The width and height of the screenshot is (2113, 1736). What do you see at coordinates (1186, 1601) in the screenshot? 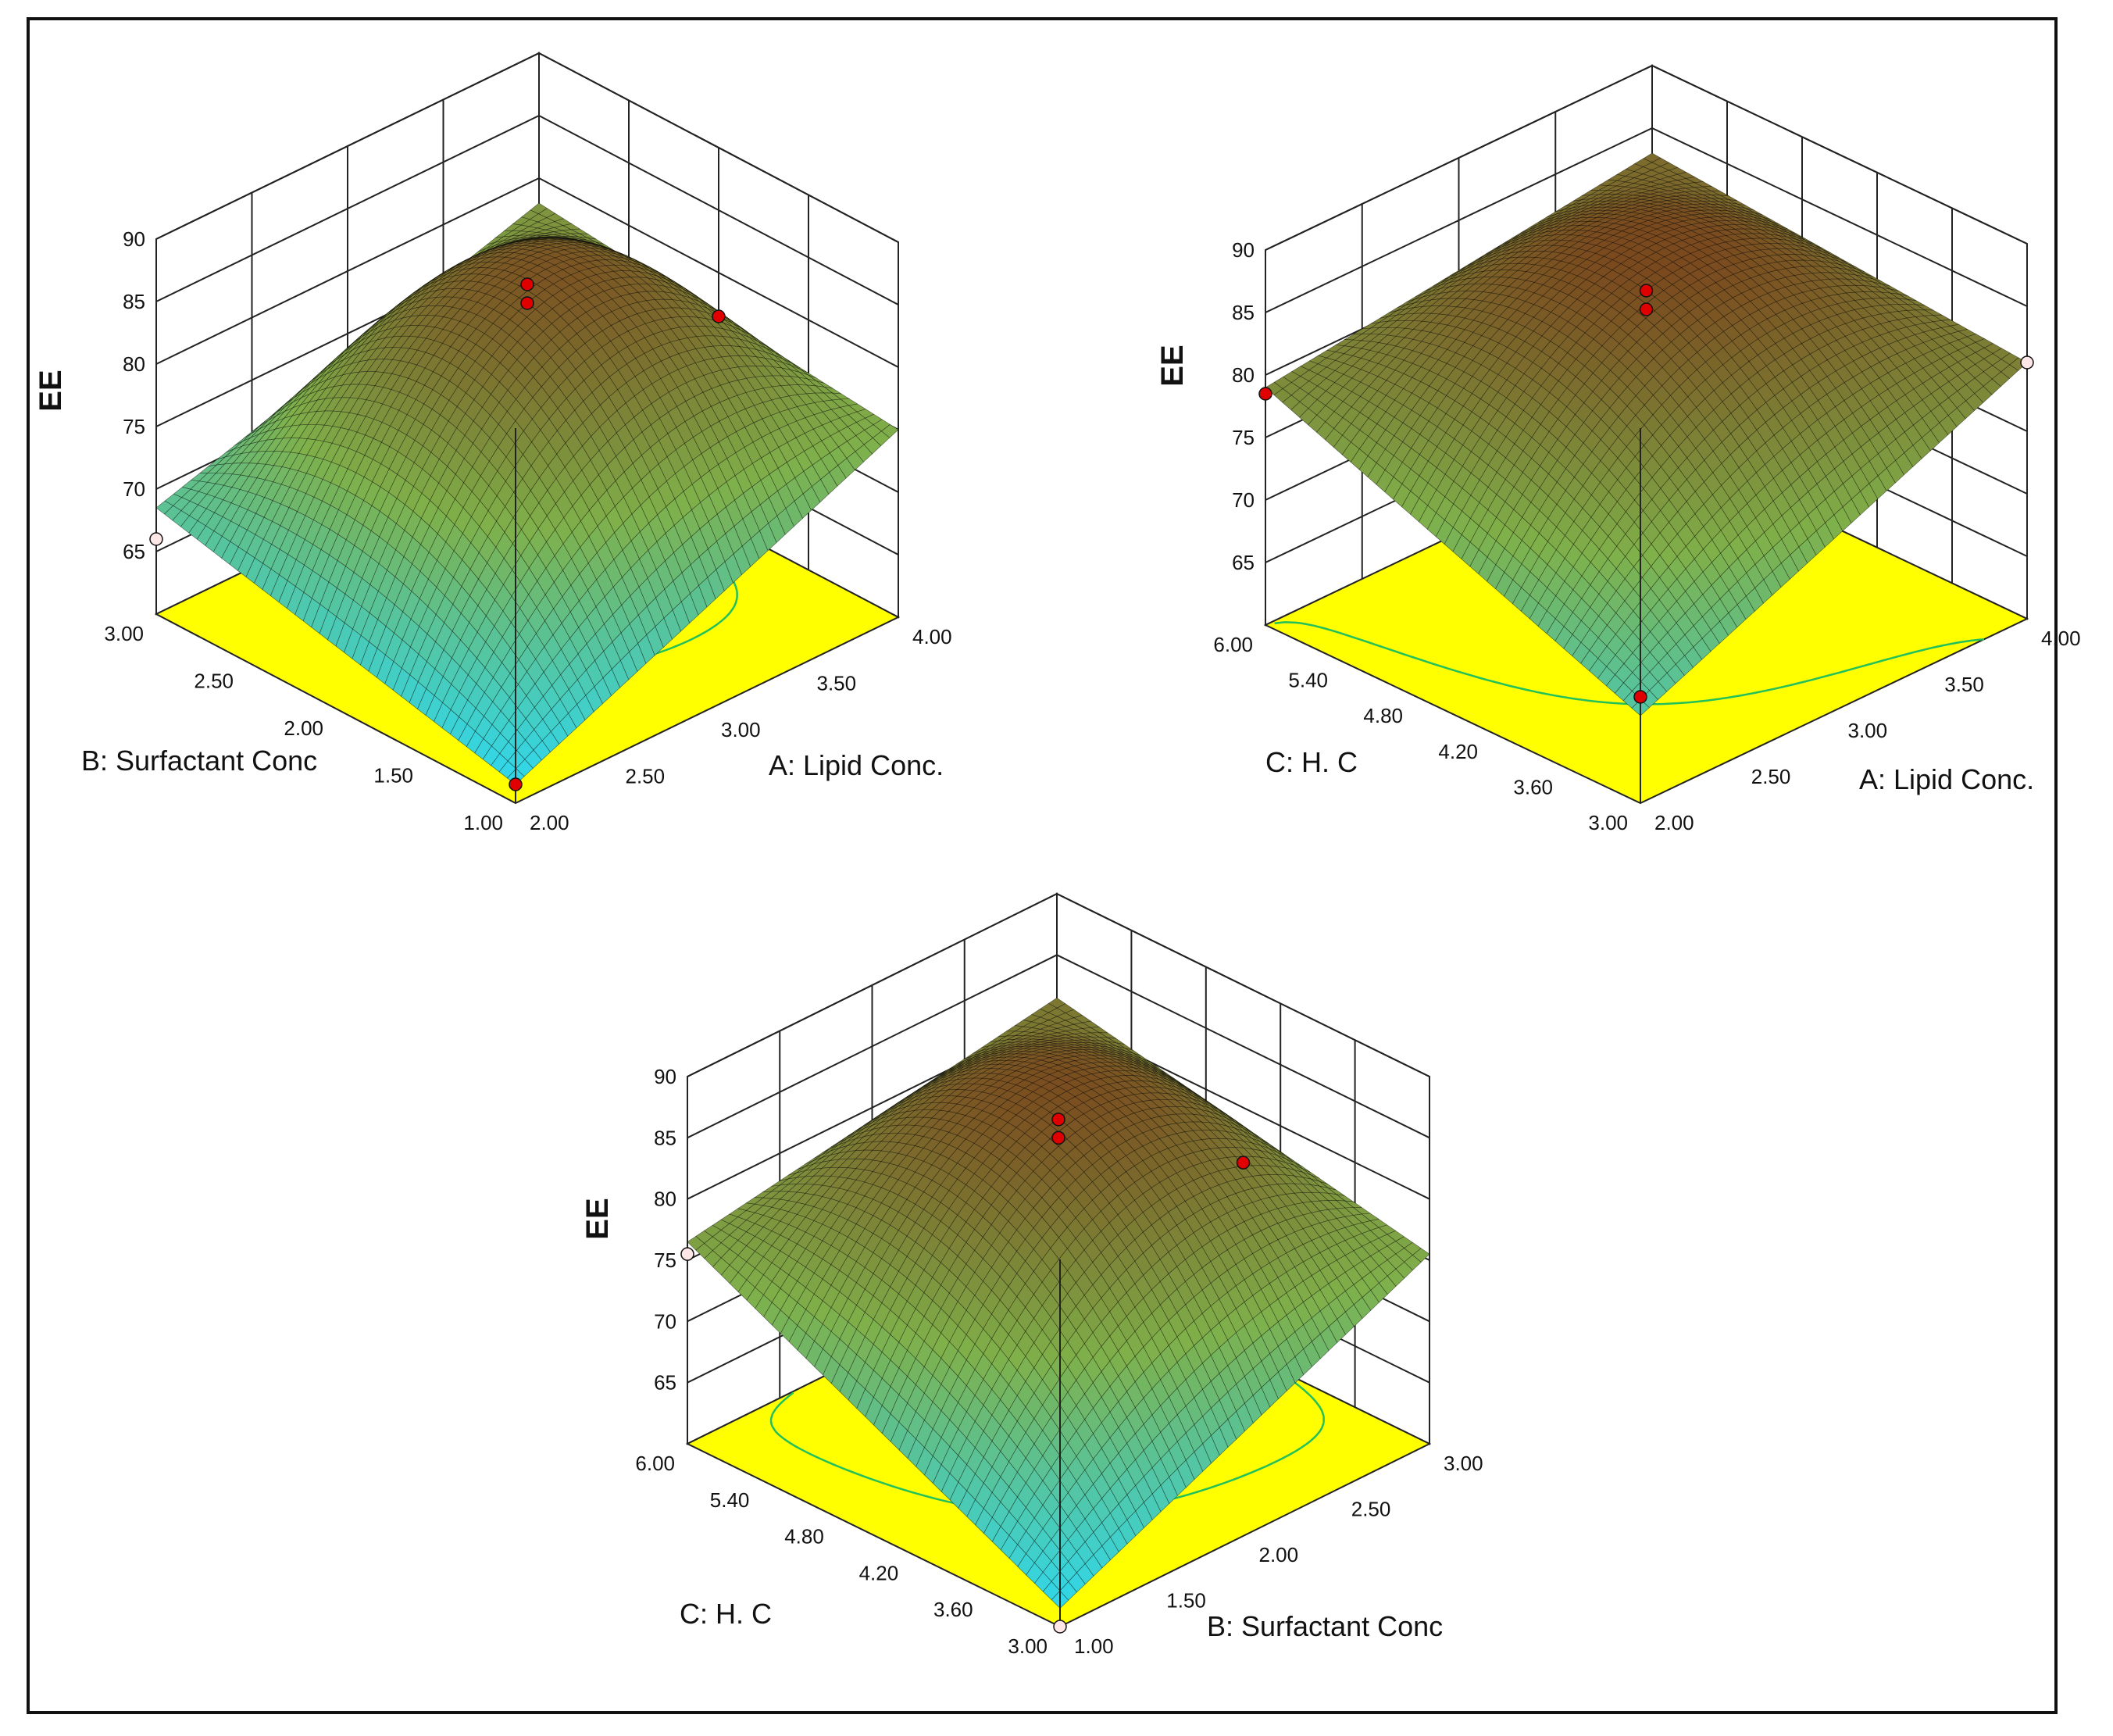
I see `x-tick-label: 1.50` at bounding box center [1186, 1601].